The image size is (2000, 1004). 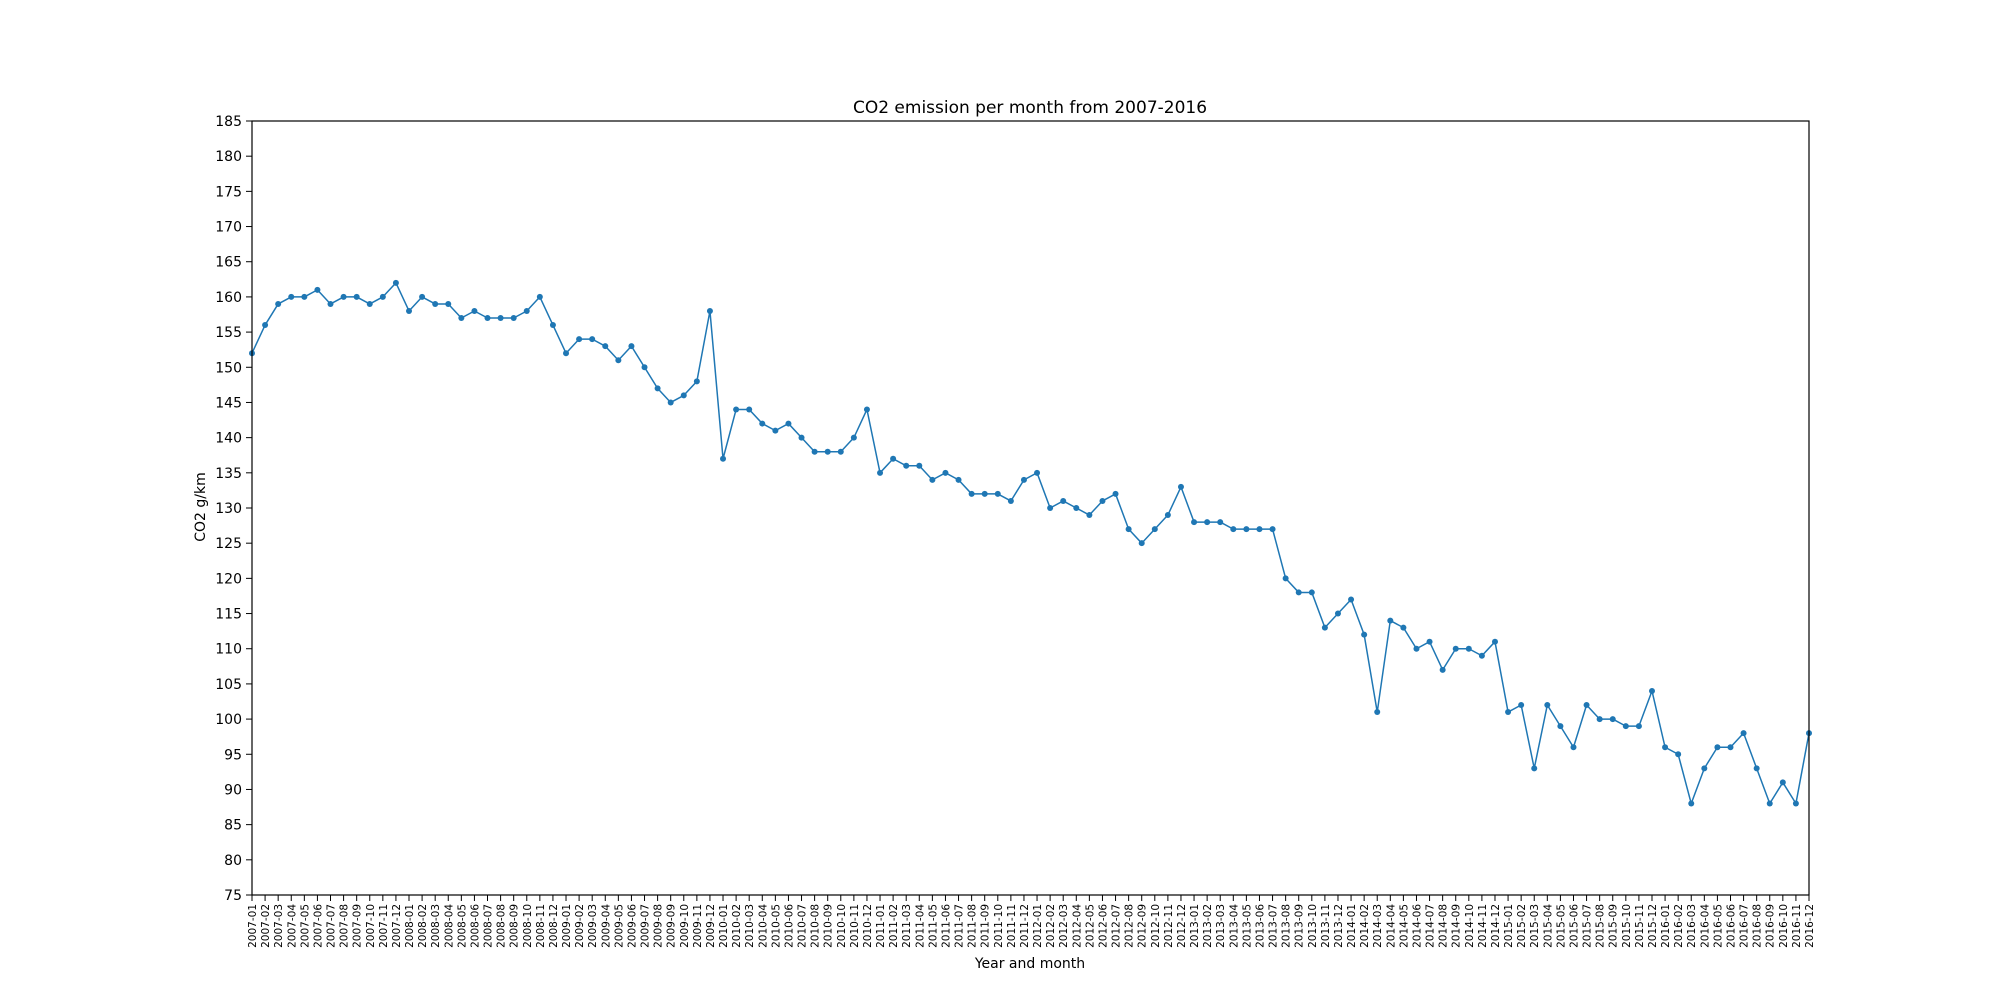 What do you see at coordinates (1784, 926) in the screenshot?
I see `x-tick-label: 2016-10` at bounding box center [1784, 926].